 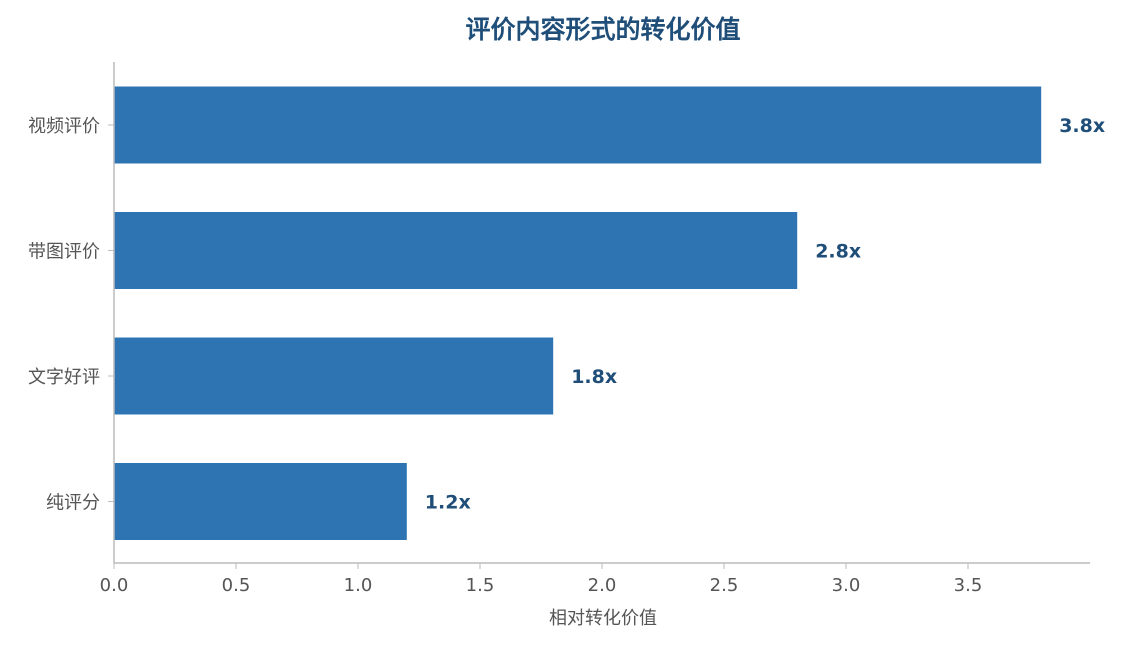 What do you see at coordinates (64, 252) in the screenshot?
I see `y-tick-label: 带图评价` at bounding box center [64, 252].